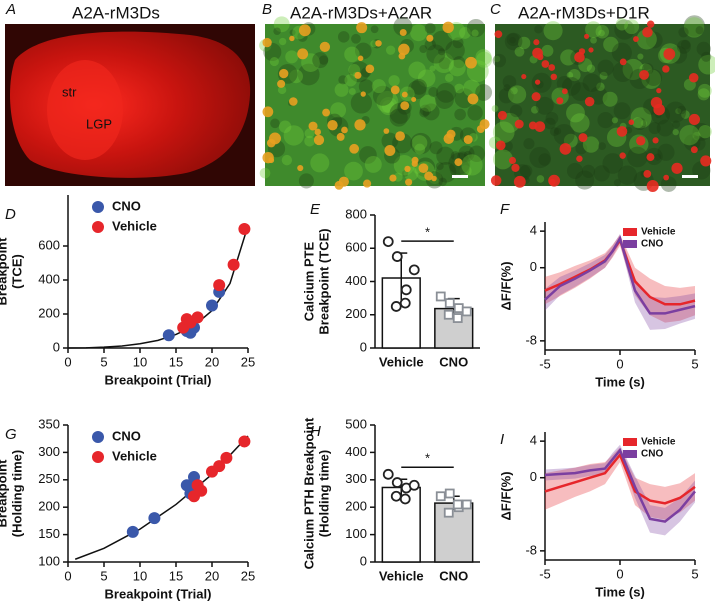 Image resolution: width=715 pixels, height=605 pixels. I want to click on bar, so click(454, 532).